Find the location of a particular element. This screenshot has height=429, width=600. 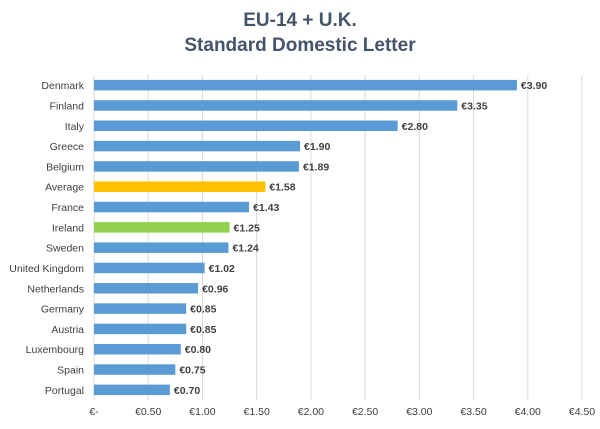

bar-germany is located at coordinates (140, 308).